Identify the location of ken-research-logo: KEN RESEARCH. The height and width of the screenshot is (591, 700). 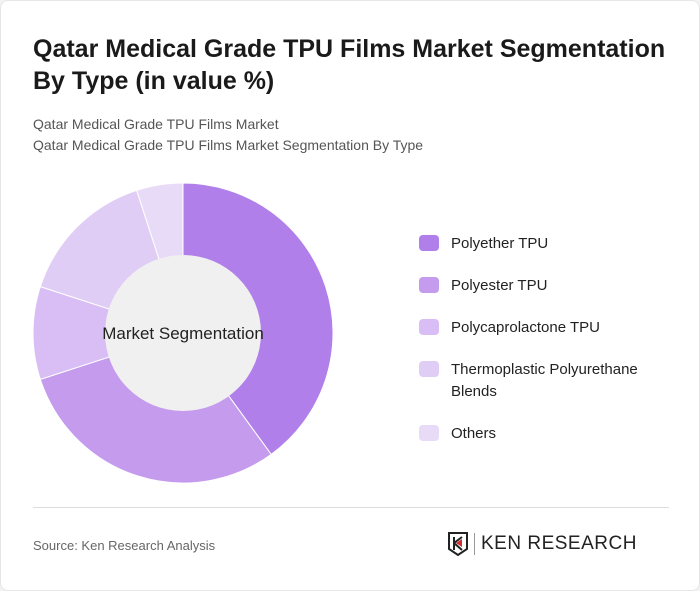
(542, 544).